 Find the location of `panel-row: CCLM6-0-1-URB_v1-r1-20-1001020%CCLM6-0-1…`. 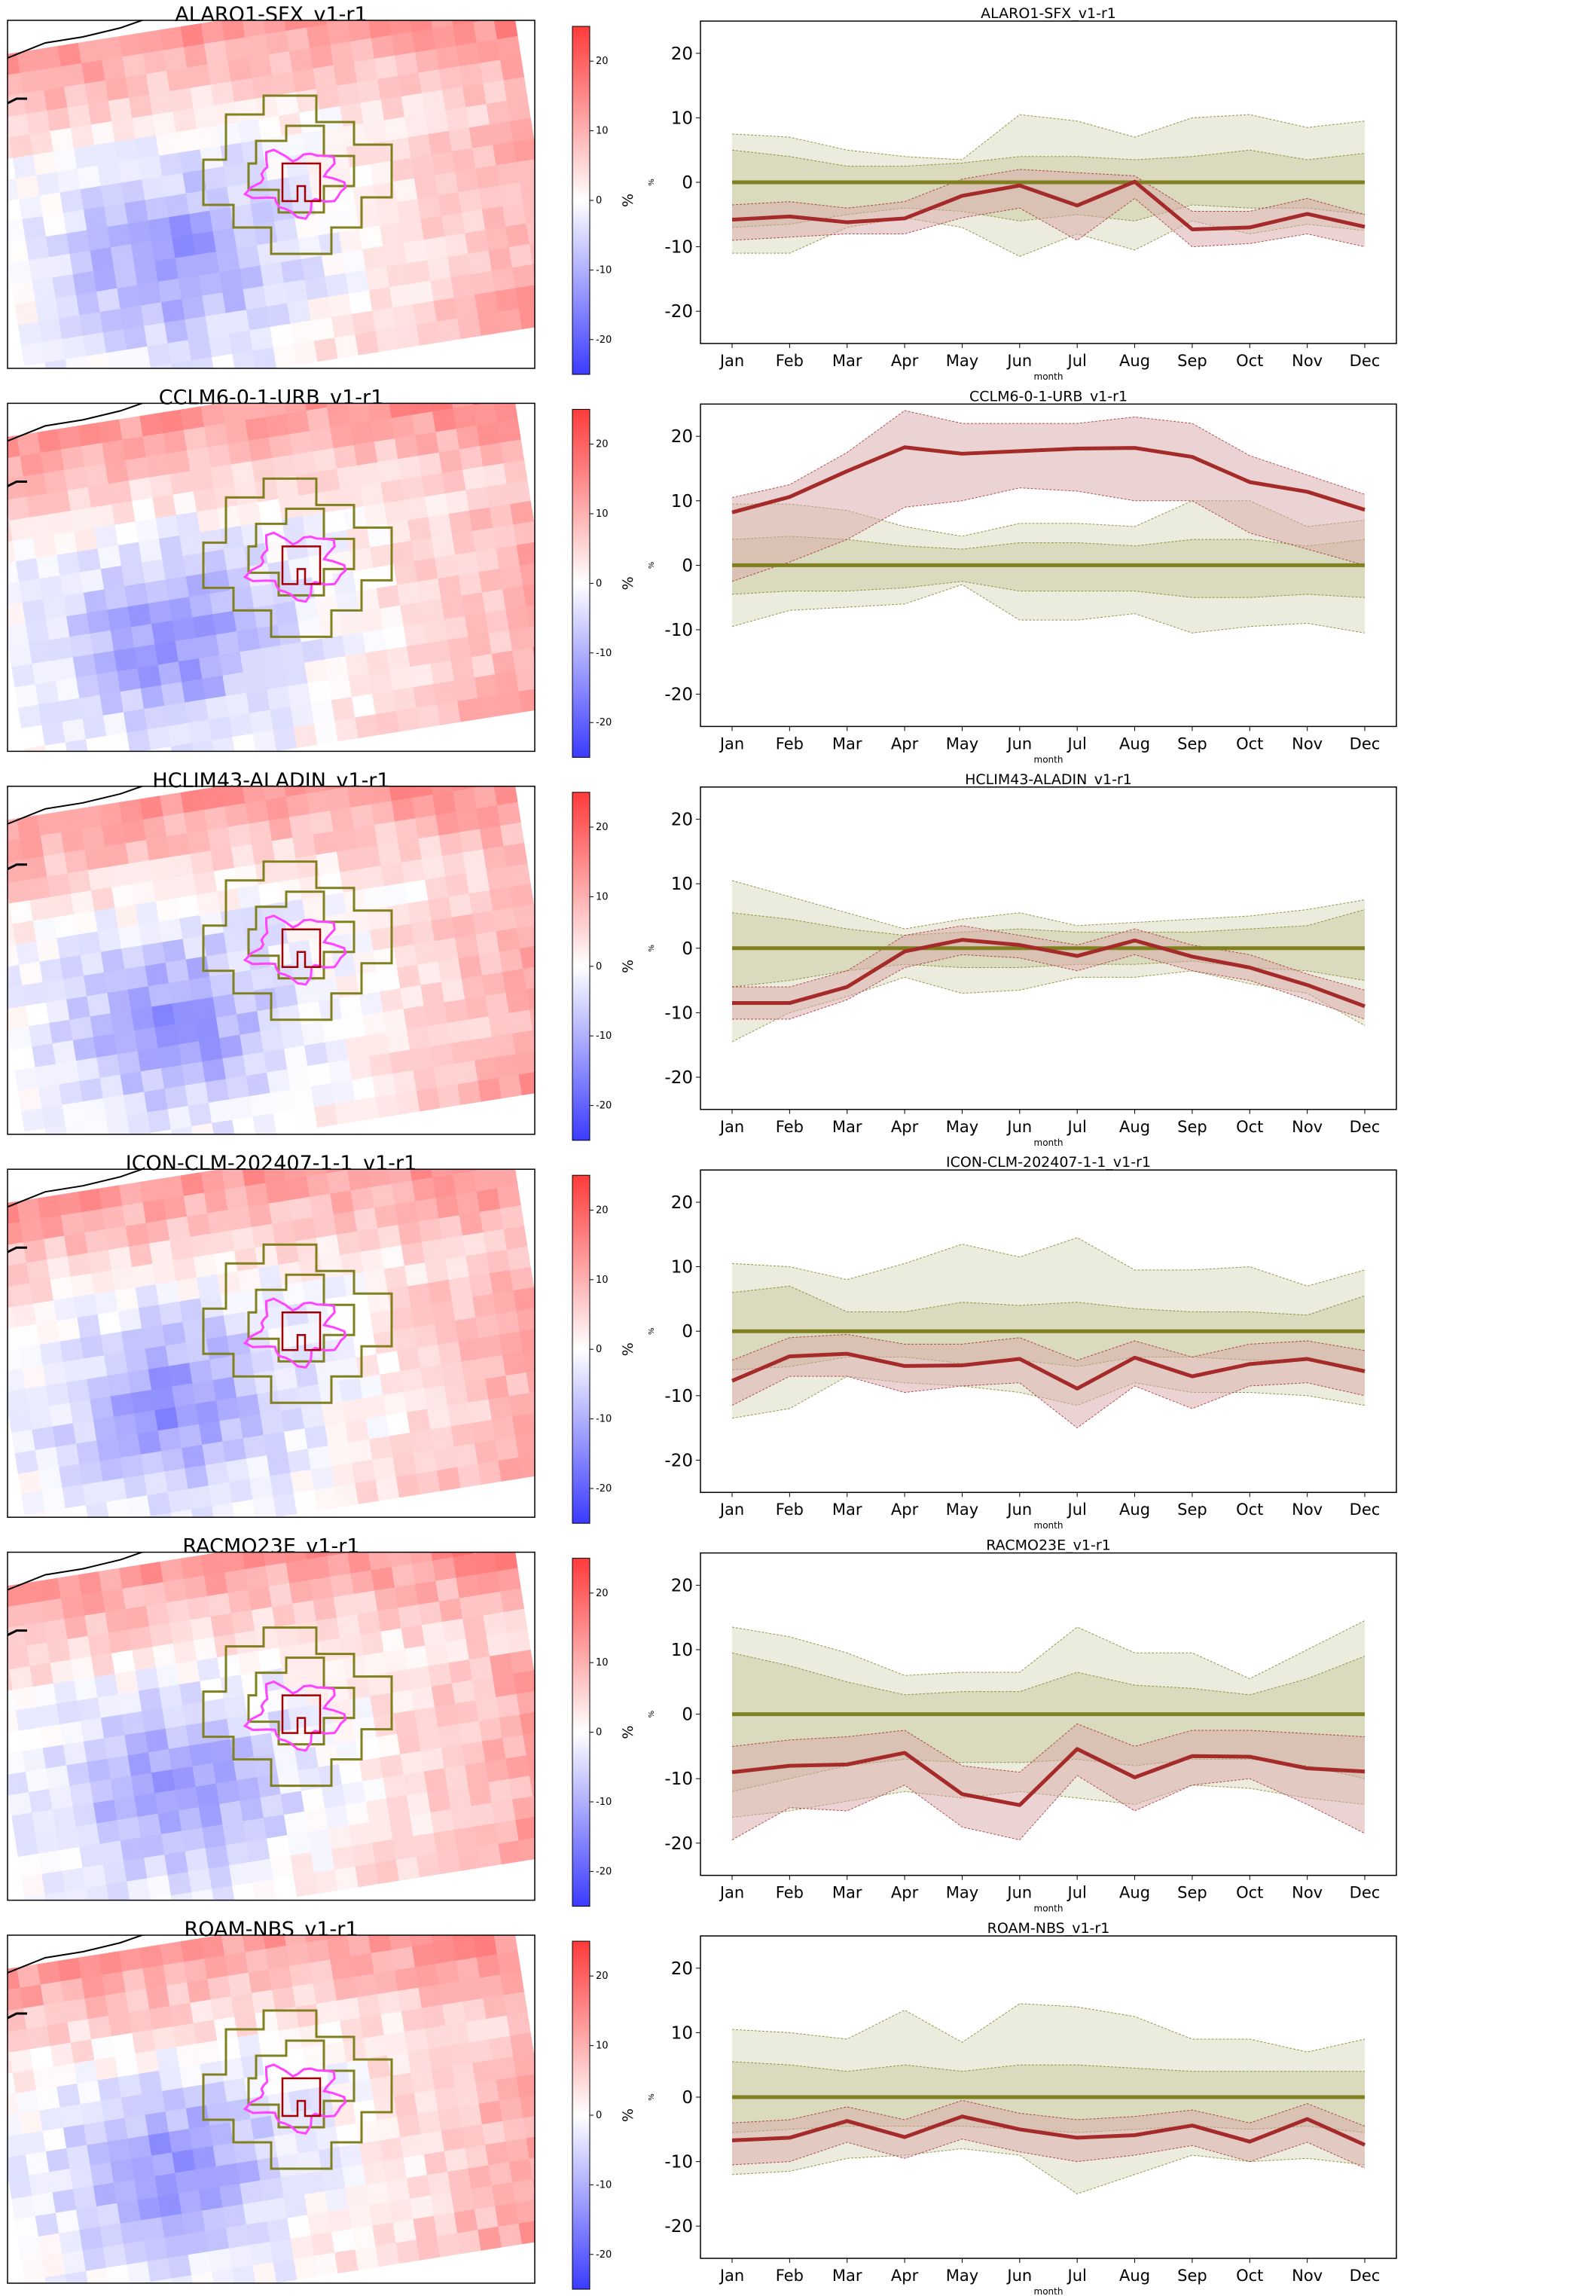

panel-row: CCLM6-0-1-URB_v1-r1-20-1001020%CCLM6-0-1… is located at coordinates (702, 575).